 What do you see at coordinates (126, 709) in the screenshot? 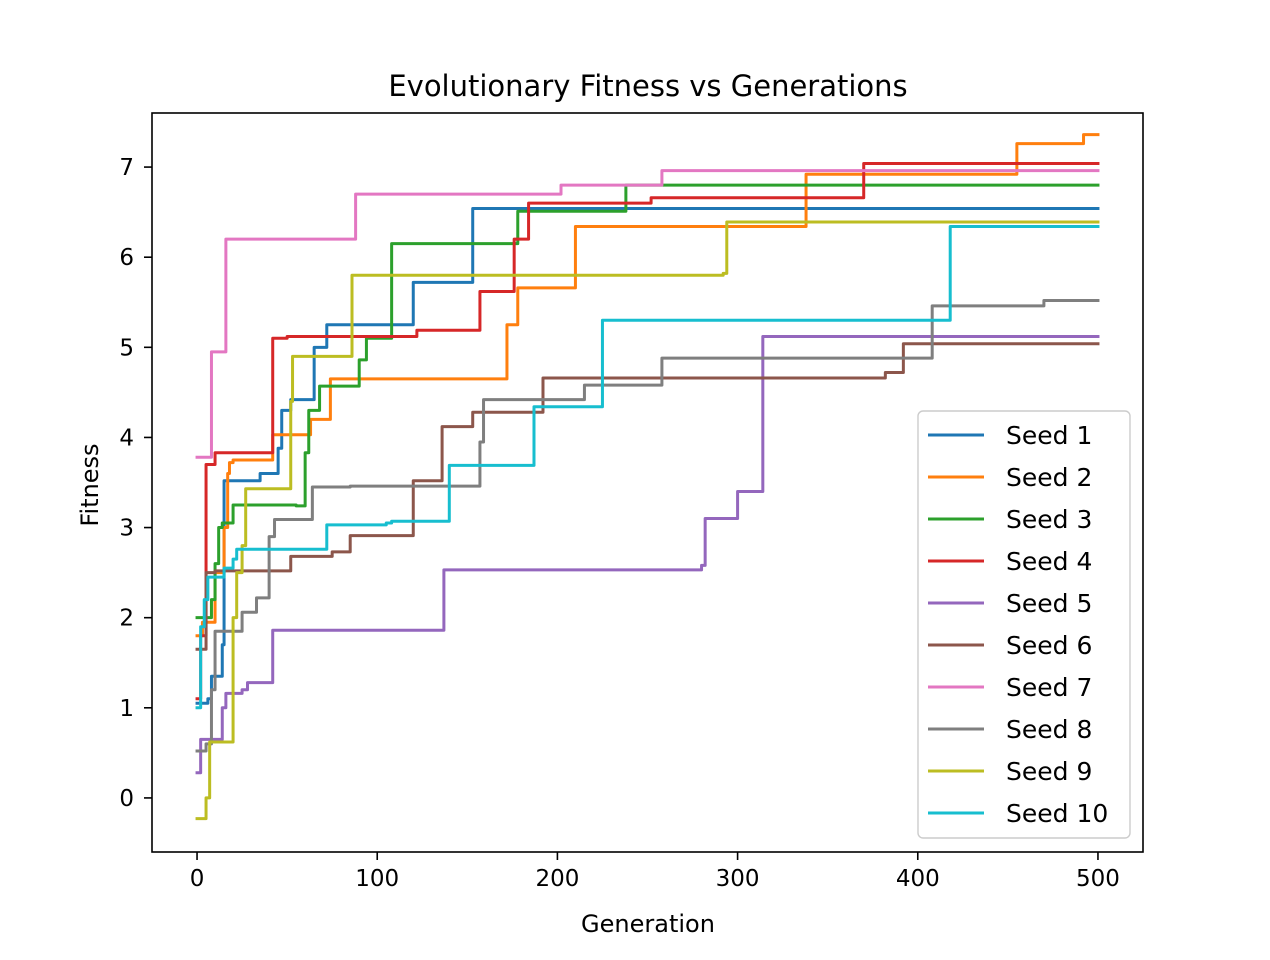
I see `y-tick-label: 1` at bounding box center [126, 709].